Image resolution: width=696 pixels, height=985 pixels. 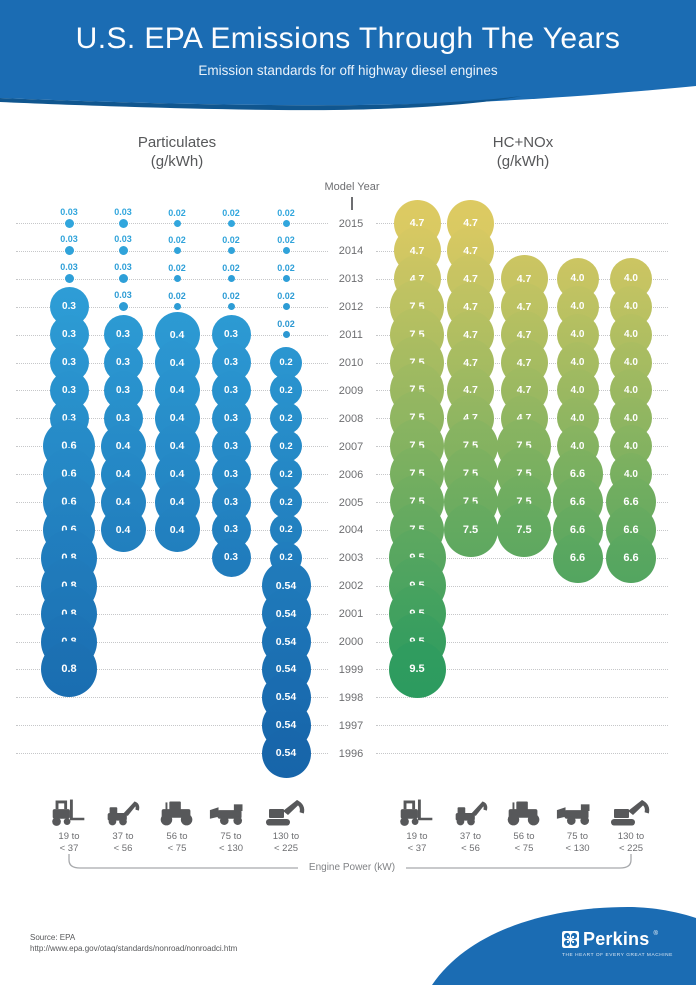 I want to click on emission-bubble: 9.5, so click(x=417, y=669).